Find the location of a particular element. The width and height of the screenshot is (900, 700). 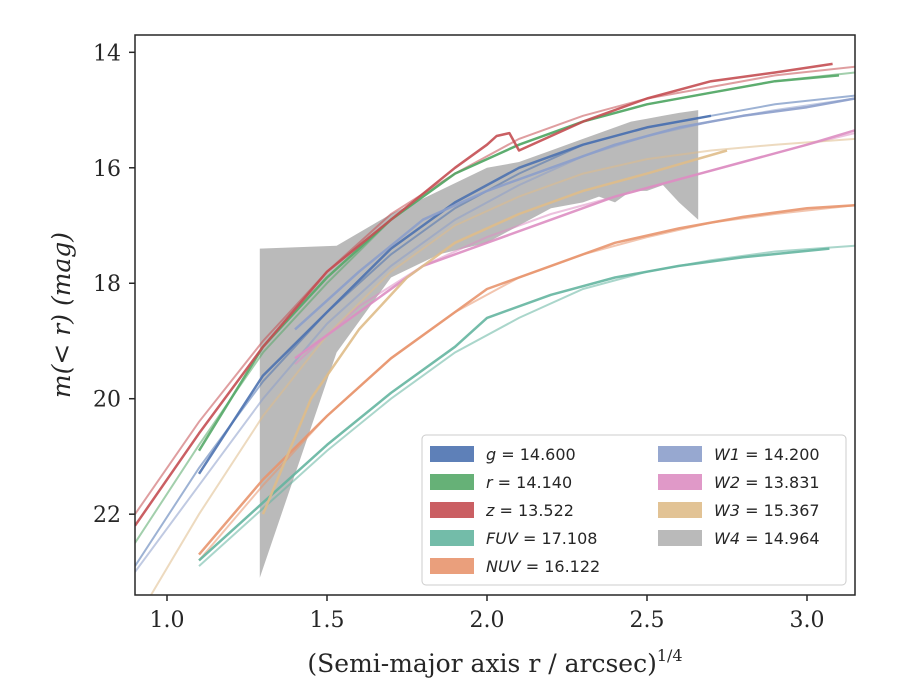

legend-label-w1: W1 = 14.200 is located at coordinates (767, 454).